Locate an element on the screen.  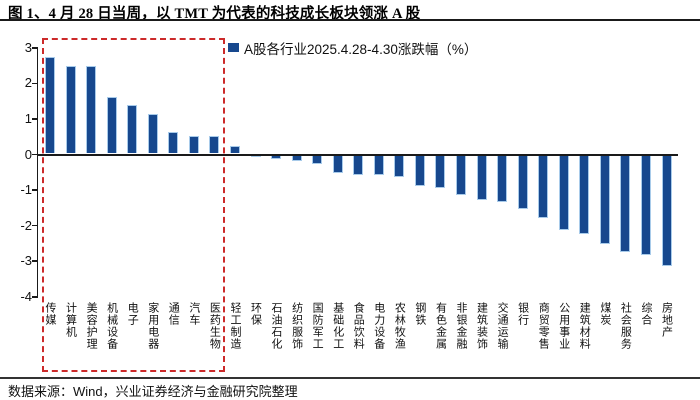
x-axis-label: 计算机 is located at coordinates (70, 320).